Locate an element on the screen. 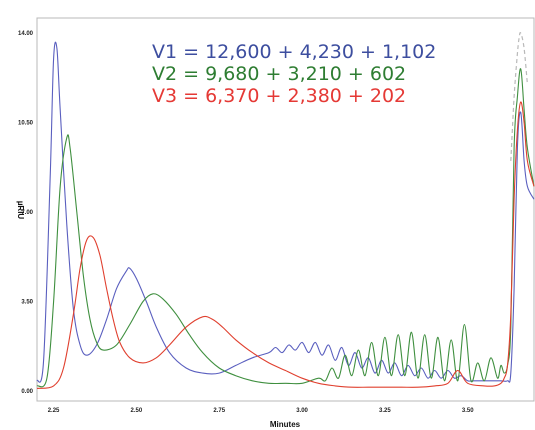 The height and width of the screenshot is (430, 535). annotation-v3: V3 = 6,370 + 2,380 + 202 is located at coordinates (279, 96).